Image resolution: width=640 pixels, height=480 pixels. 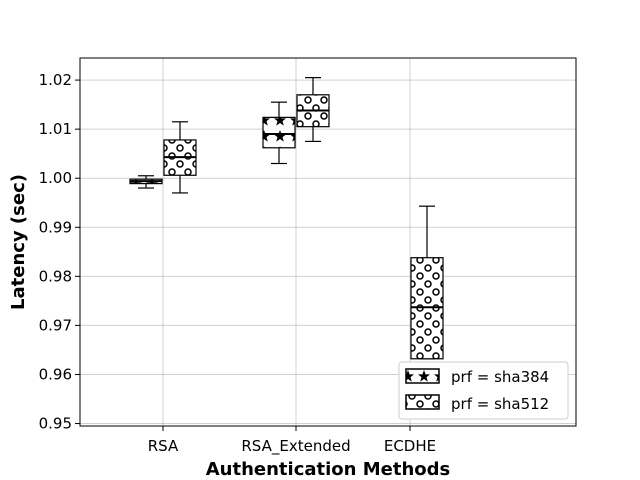 I want to click on legend-label-sha384: prf = sha384, so click(x=500, y=377).